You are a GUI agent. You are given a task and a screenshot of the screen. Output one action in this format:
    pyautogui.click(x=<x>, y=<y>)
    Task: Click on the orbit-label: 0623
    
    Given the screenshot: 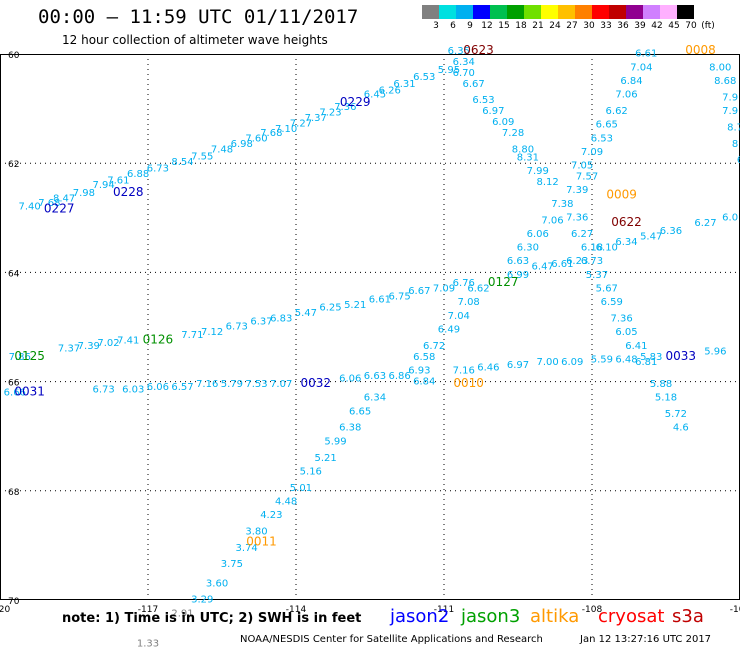 What is the action you would take?
    pyautogui.click(x=478, y=50)
    